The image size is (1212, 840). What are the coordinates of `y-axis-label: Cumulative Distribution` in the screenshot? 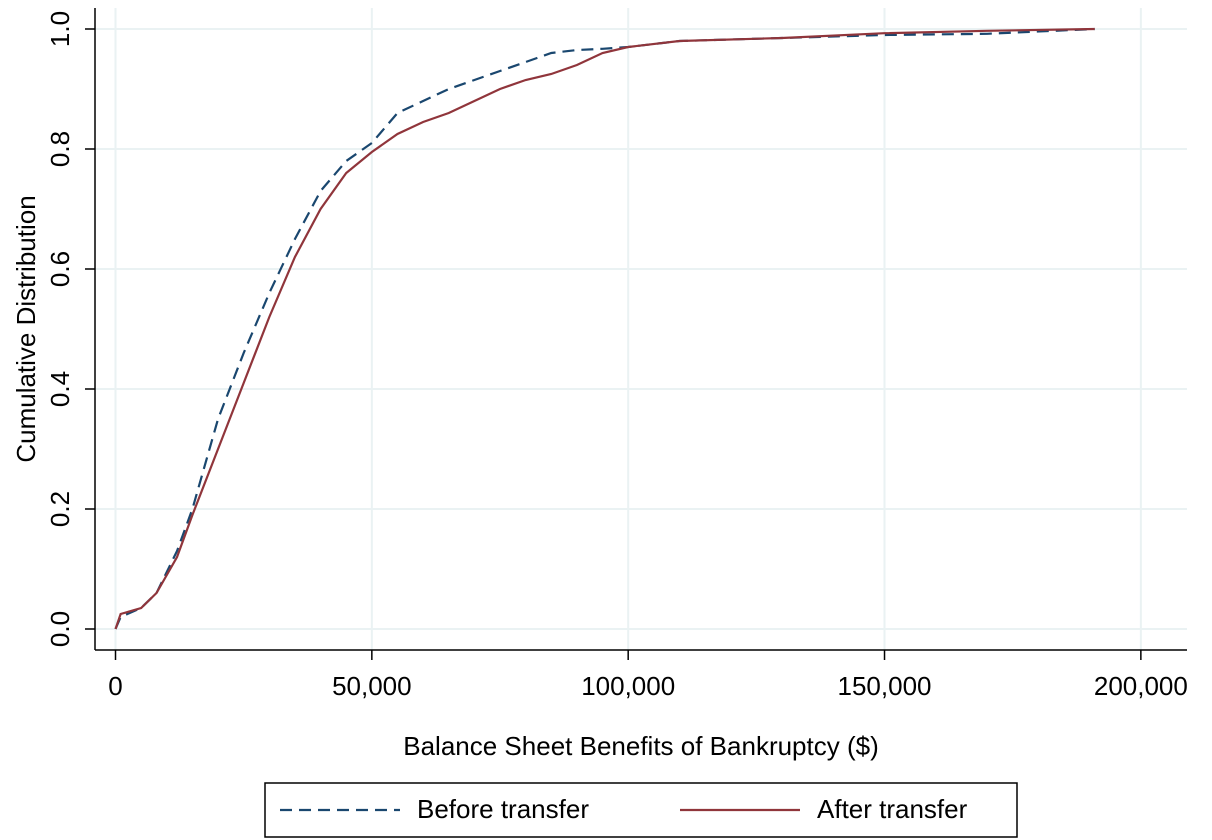 It's located at (26, 328).